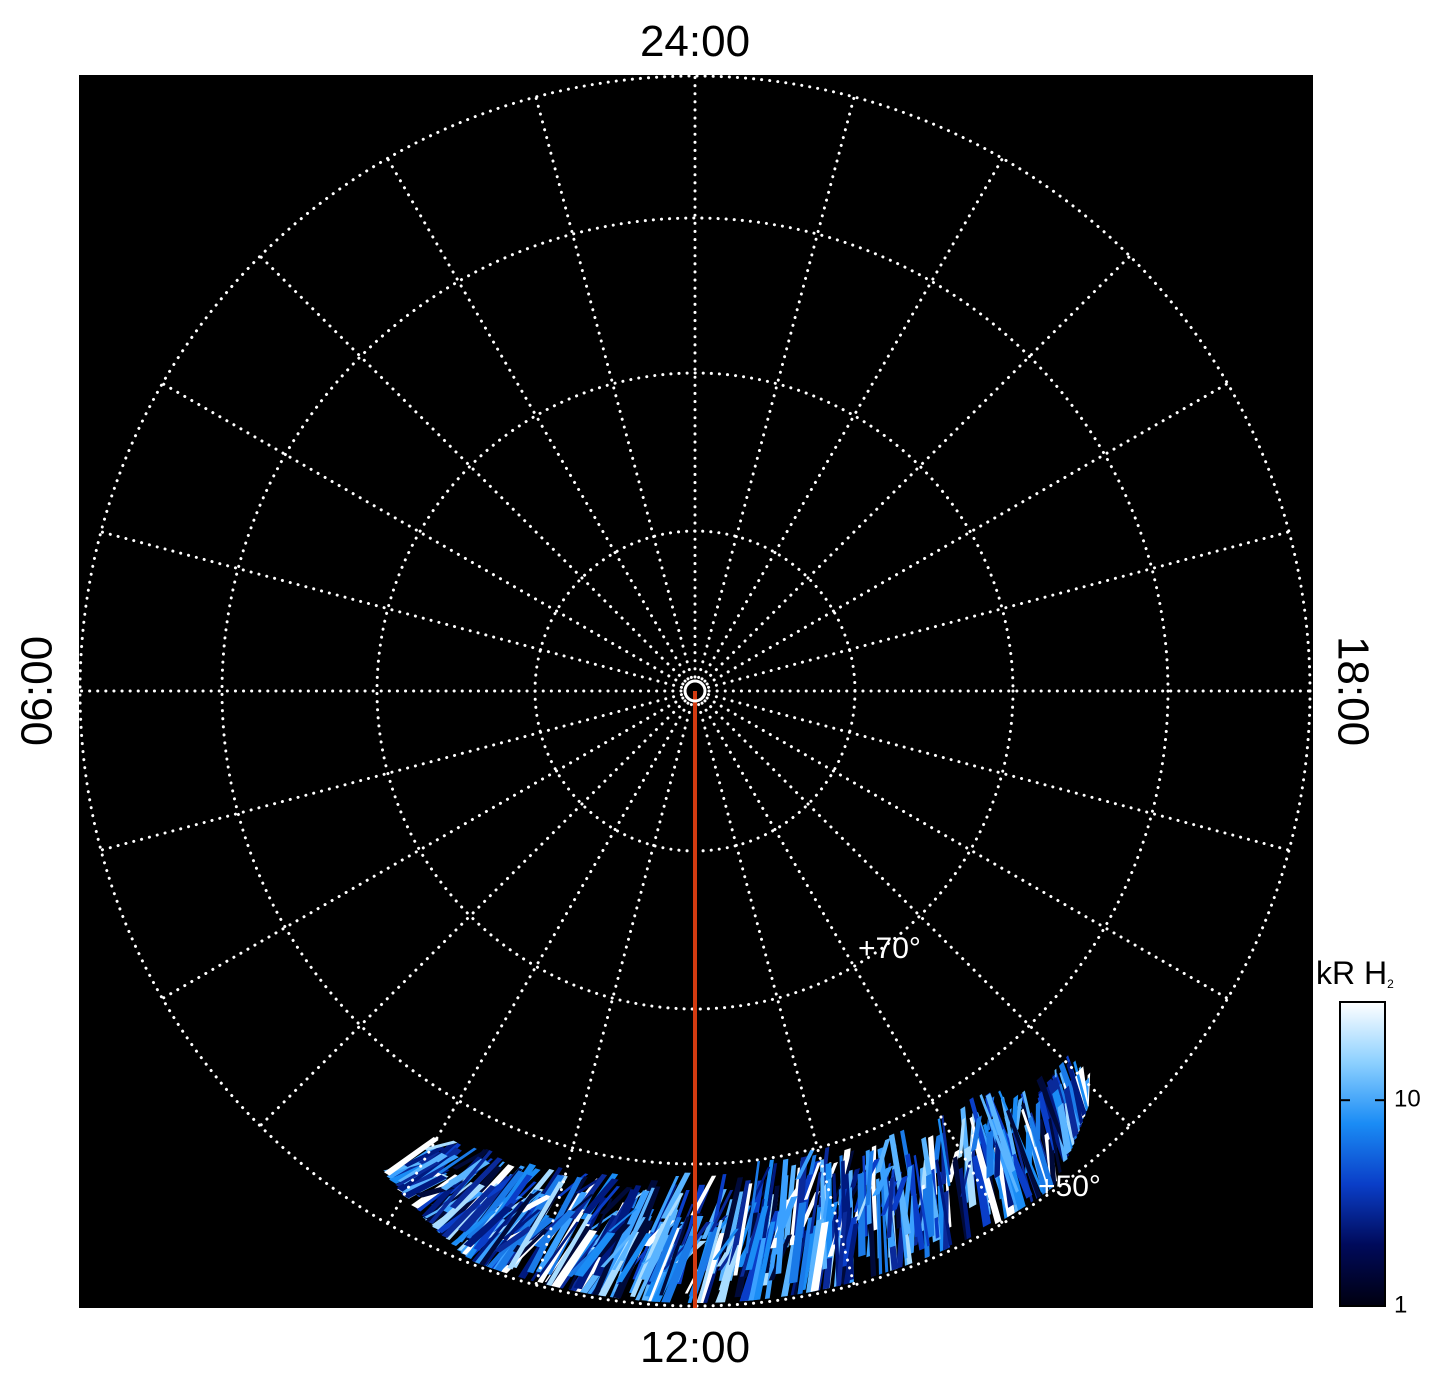 Image resolution: width=1447 pixels, height=1389 pixels. I want to click on time-label-top: 24:00, so click(695, 41).